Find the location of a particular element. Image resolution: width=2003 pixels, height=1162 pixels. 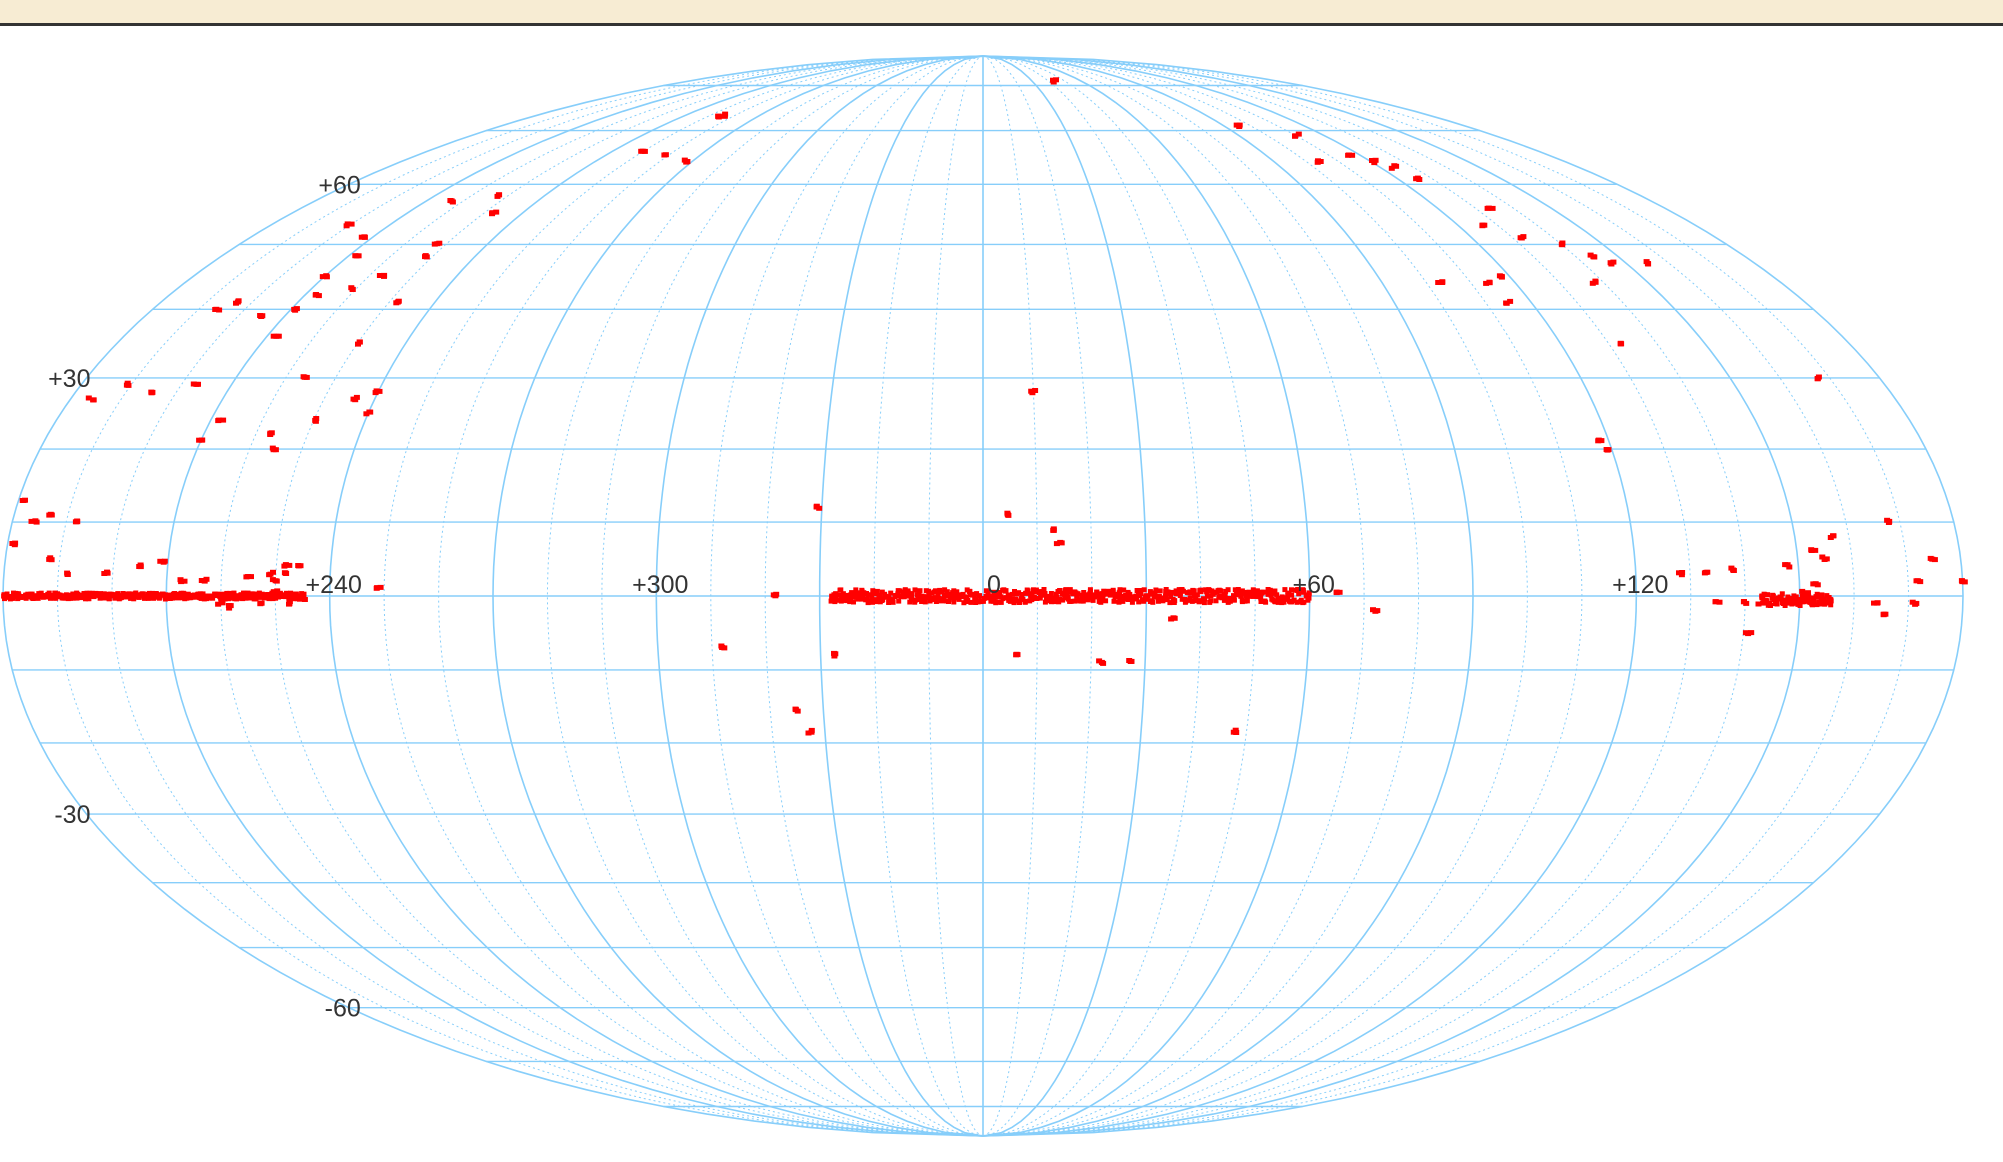

latitude-label: -60 is located at coordinates (343, 1009).